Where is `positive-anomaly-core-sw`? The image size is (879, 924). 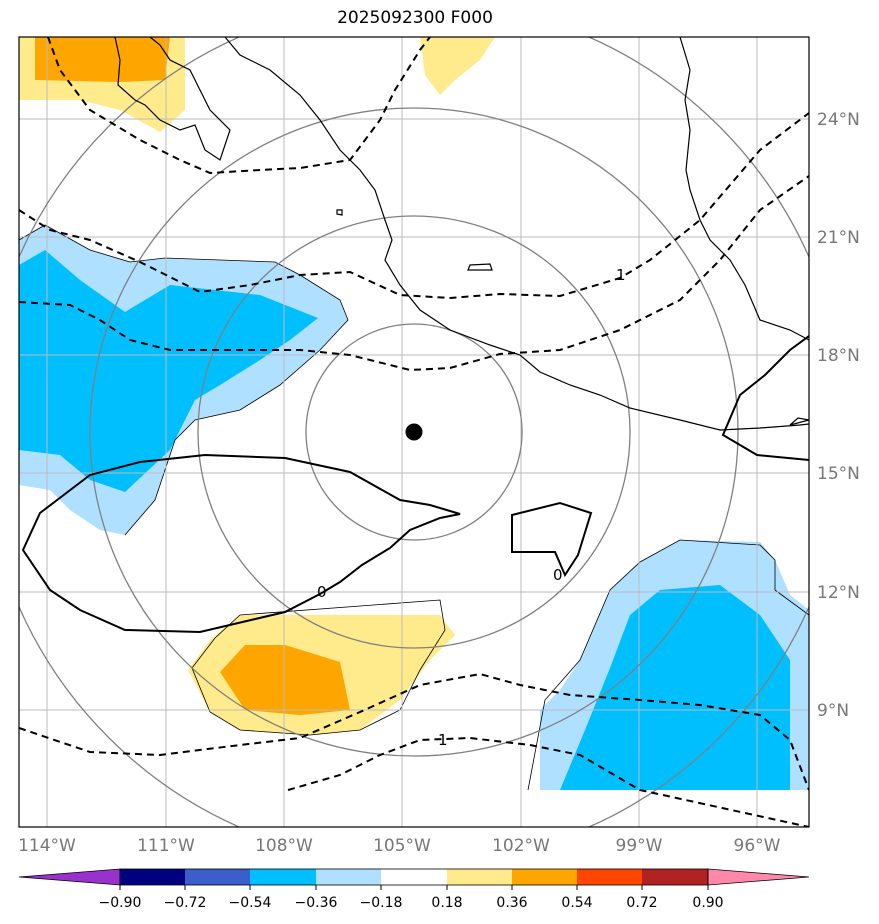
positive-anomaly-core-sw is located at coordinates (285, 680).